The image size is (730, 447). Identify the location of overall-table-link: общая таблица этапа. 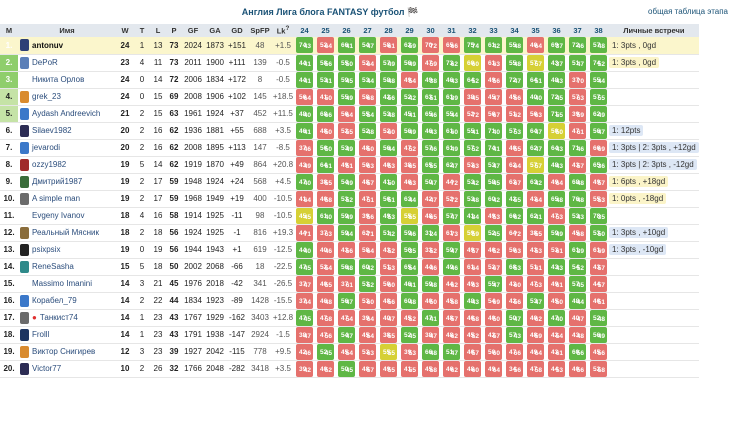
(688, 11).